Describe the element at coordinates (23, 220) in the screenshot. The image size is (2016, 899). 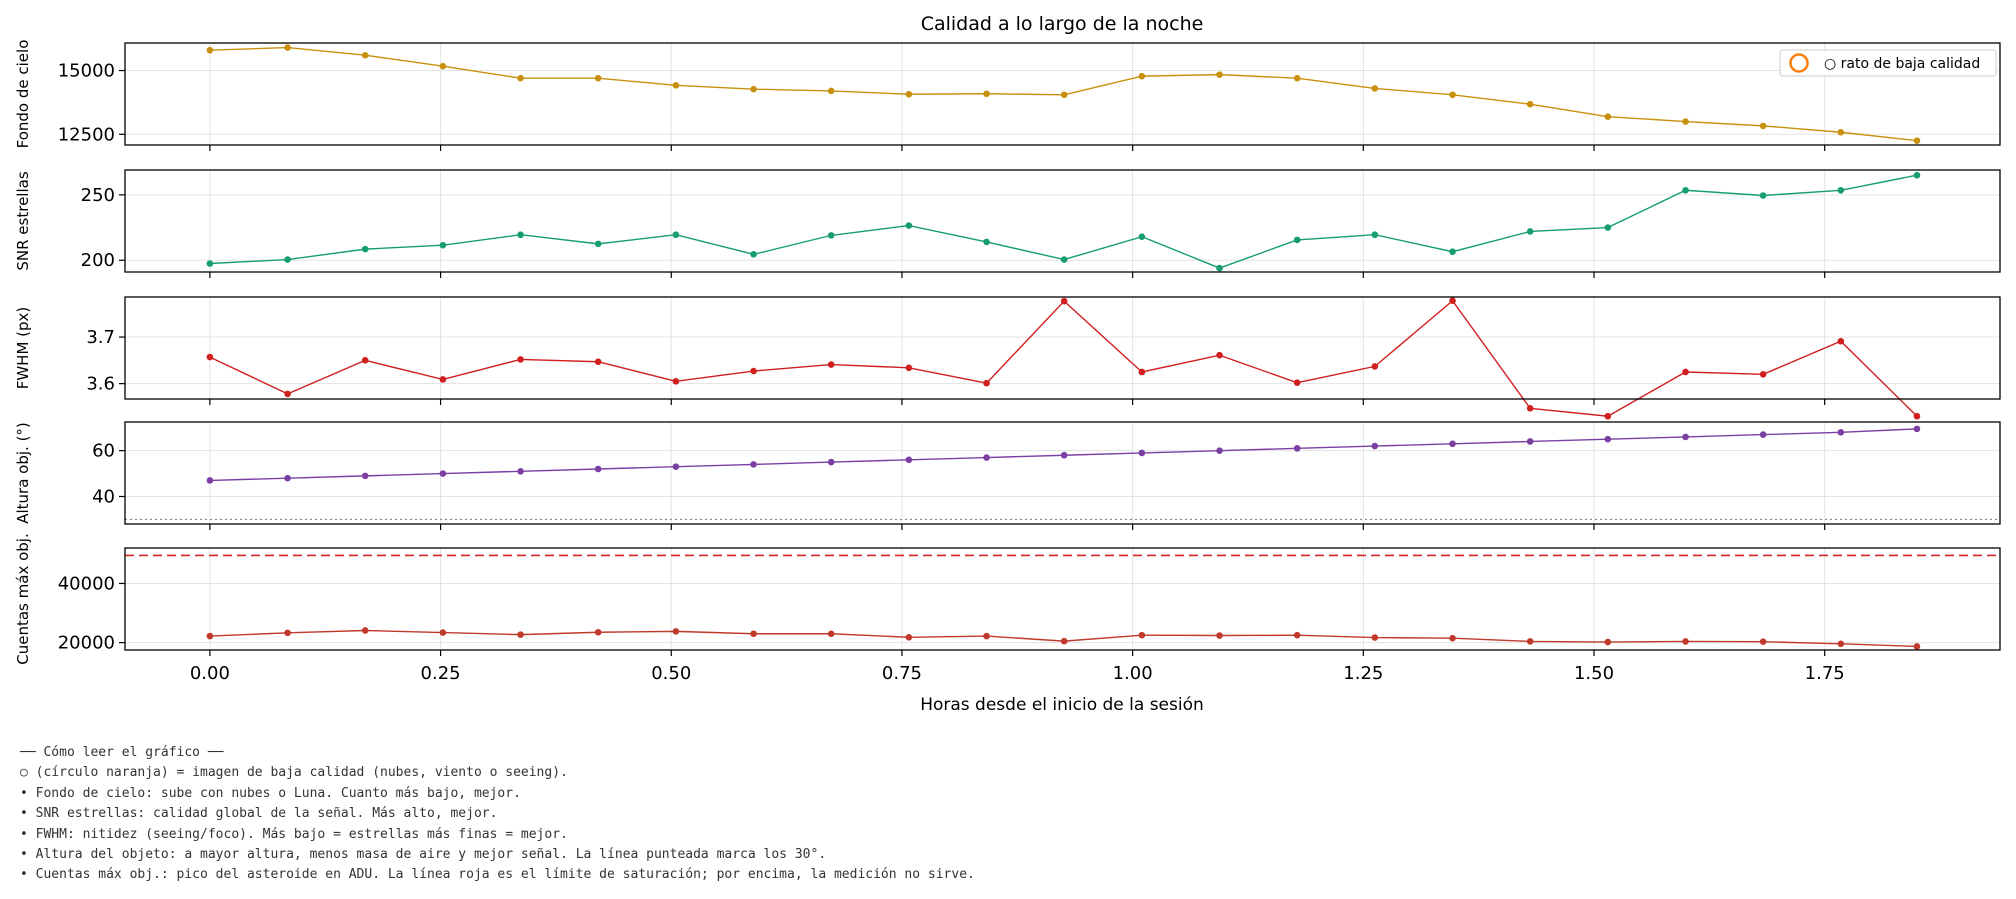
I see `y-axis-label-snr: SNR estrellas` at that location.